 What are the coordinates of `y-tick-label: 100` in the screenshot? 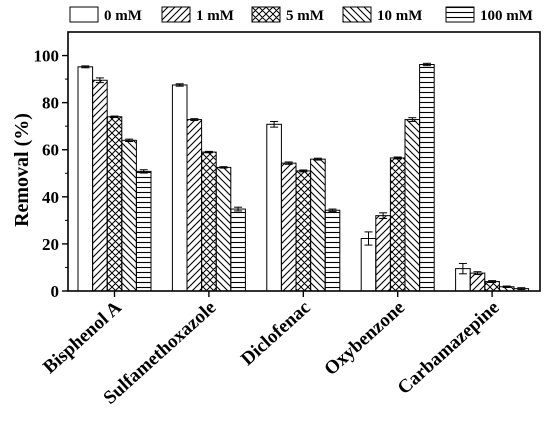 It's located at (47, 56).